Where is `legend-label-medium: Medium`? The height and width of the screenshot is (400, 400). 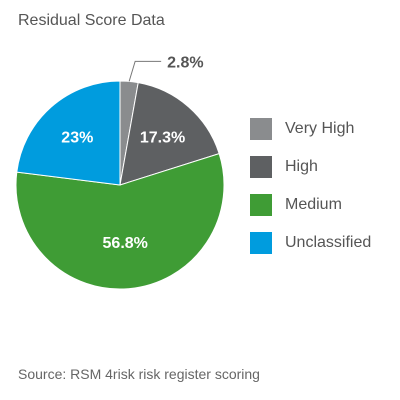 legend-label-medium: Medium is located at coordinates (313, 204).